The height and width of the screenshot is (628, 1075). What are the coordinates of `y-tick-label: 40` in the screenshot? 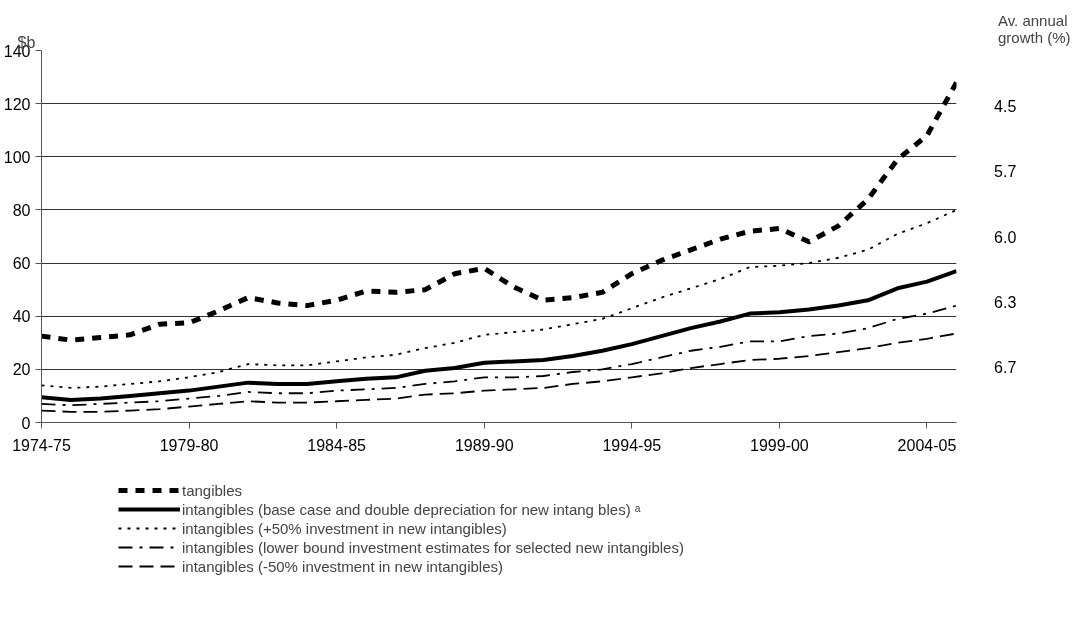 It's located at (21, 317).